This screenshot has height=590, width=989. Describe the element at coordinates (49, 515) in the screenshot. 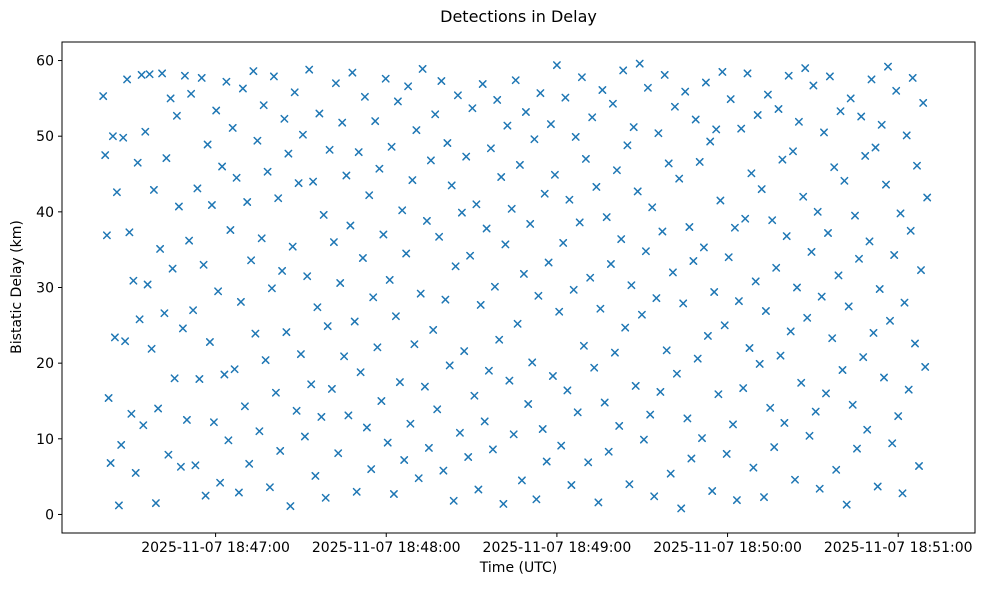

I see `y-tick-label: 0` at that location.